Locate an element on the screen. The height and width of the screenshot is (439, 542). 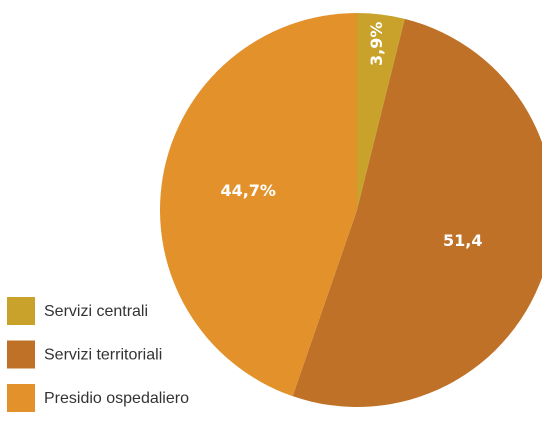
pie-slice is located at coordinates (381, 111).